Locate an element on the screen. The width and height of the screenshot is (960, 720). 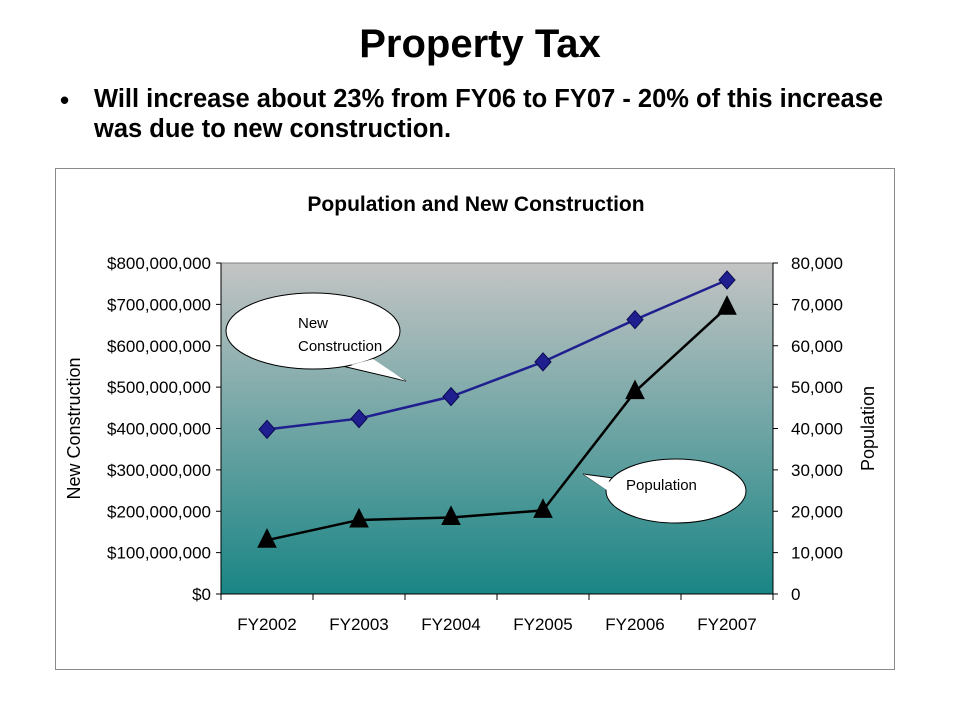
x-tick-label: FY2004 is located at coordinates (451, 624).